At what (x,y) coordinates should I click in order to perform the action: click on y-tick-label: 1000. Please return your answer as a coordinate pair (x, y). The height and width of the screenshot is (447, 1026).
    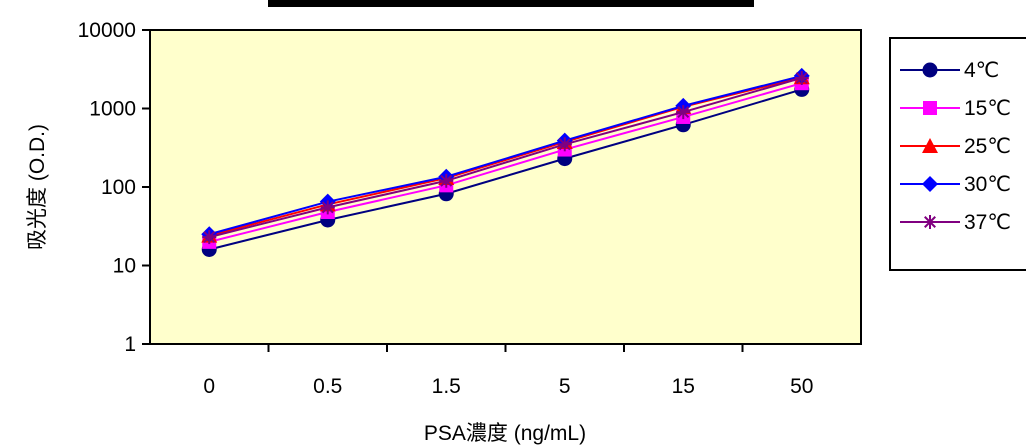
    Looking at the image, I should click on (112, 109).